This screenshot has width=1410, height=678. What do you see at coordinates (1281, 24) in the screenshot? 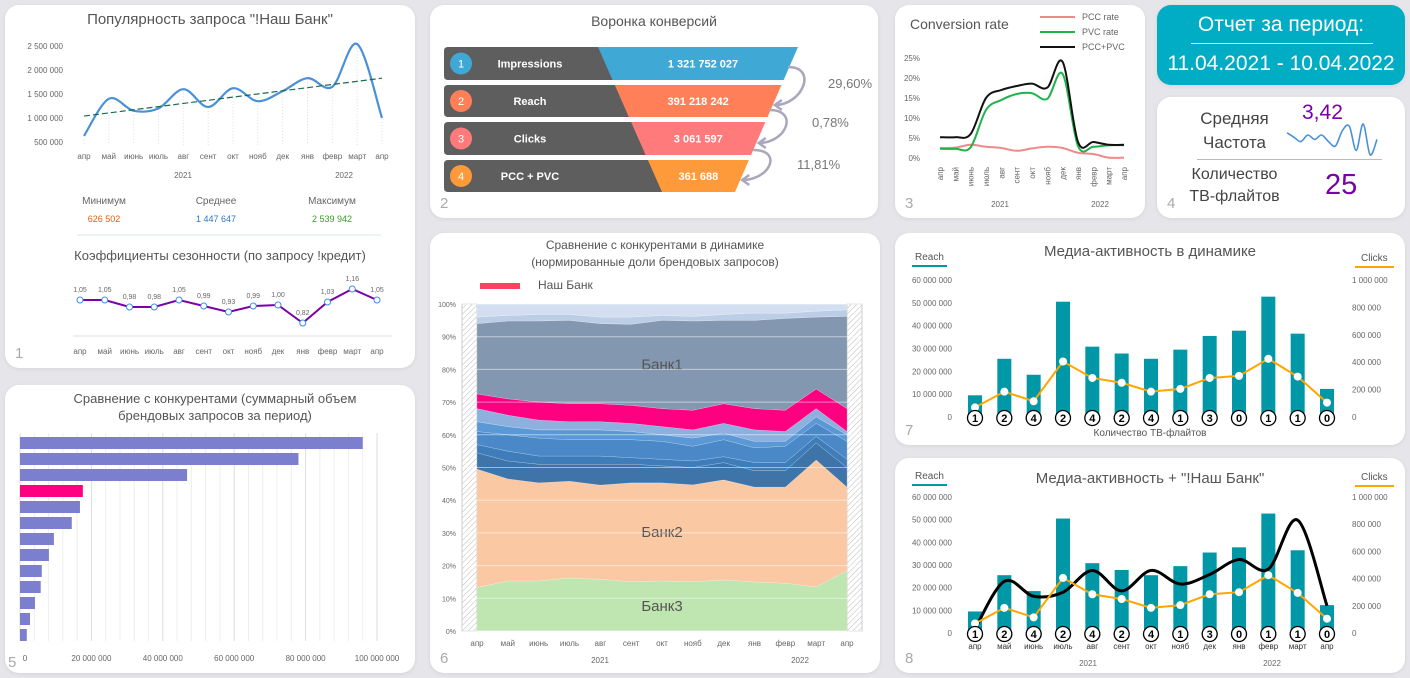
I see `report-title: Отчет за период:` at bounding box center [1281, 24].